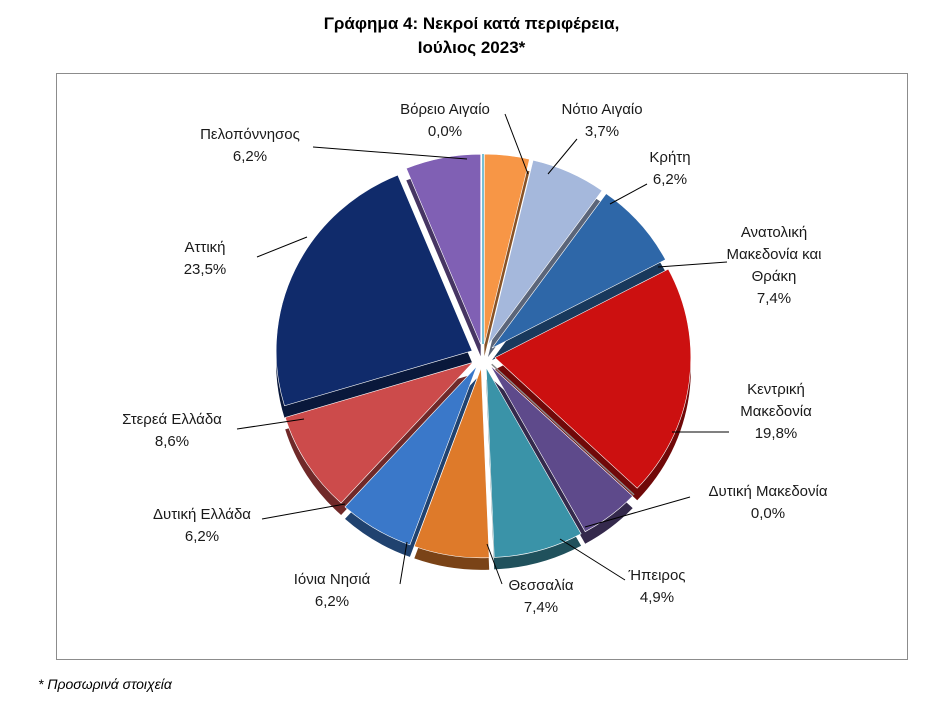 The height and width of the screenshot is (707, 943). I want to click on slice-label-0: Βόρειο Αιγαίο 0,0%, so click(445, 120).